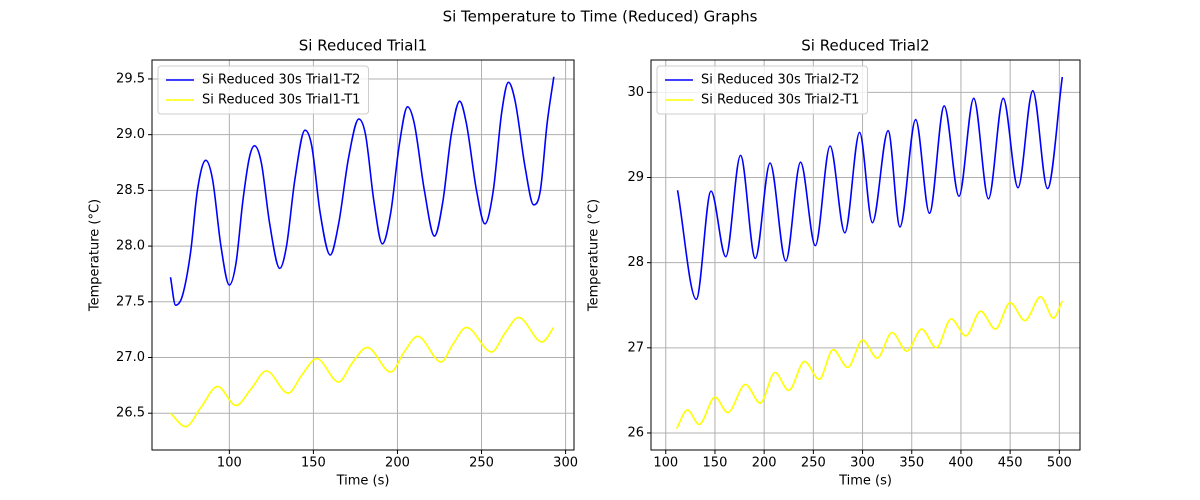 The width and height of the screenshot is (1200, 500). Describe the element at coordinates (130, 413) in the screenshot. I see `y-tick-label: 26.5` at that location.